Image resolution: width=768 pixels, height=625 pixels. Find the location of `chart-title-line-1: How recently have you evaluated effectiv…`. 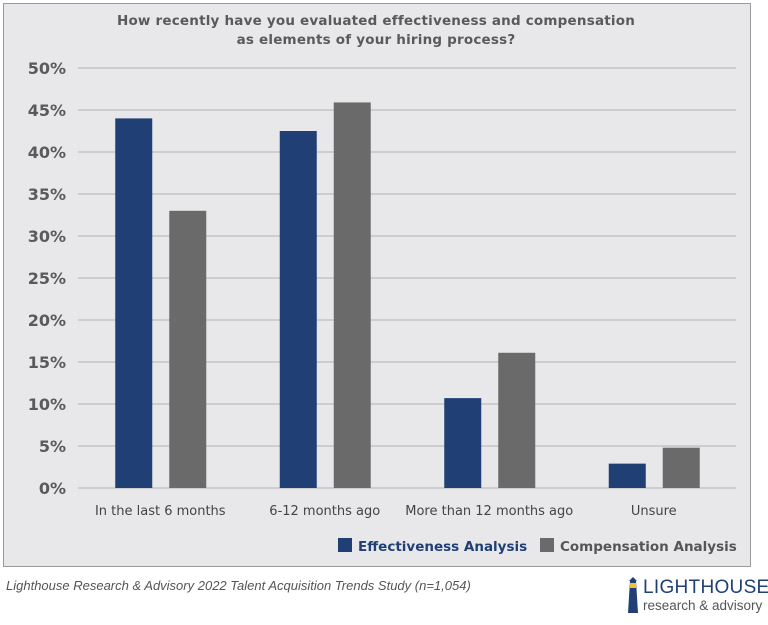

chart-title-line-1: How recently have you evaluated effectiv… is located at coordinates (376, 21).